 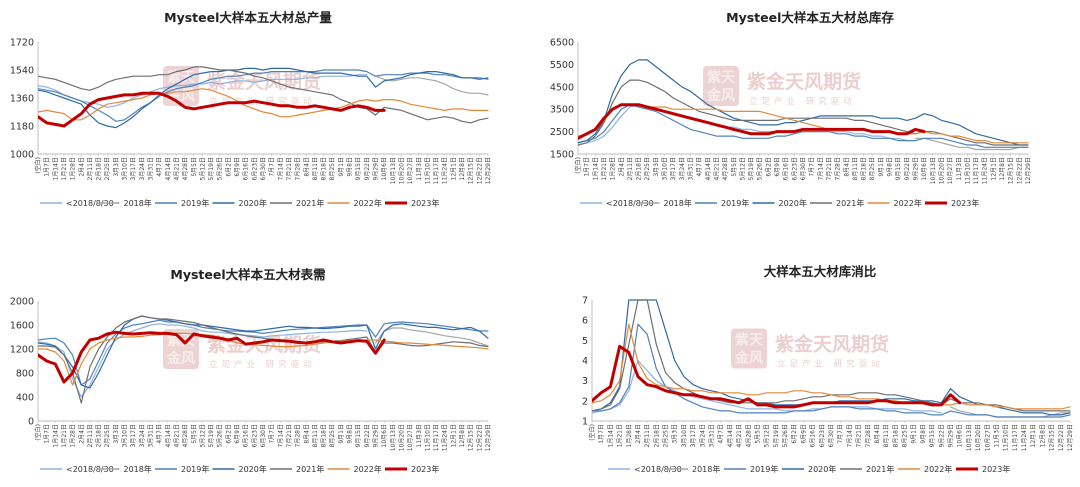 What do you see at coordinates (1052, 437) in the screenshot?
I see `x-tick-label: 12月15日` at bounding box center [1052, 437].